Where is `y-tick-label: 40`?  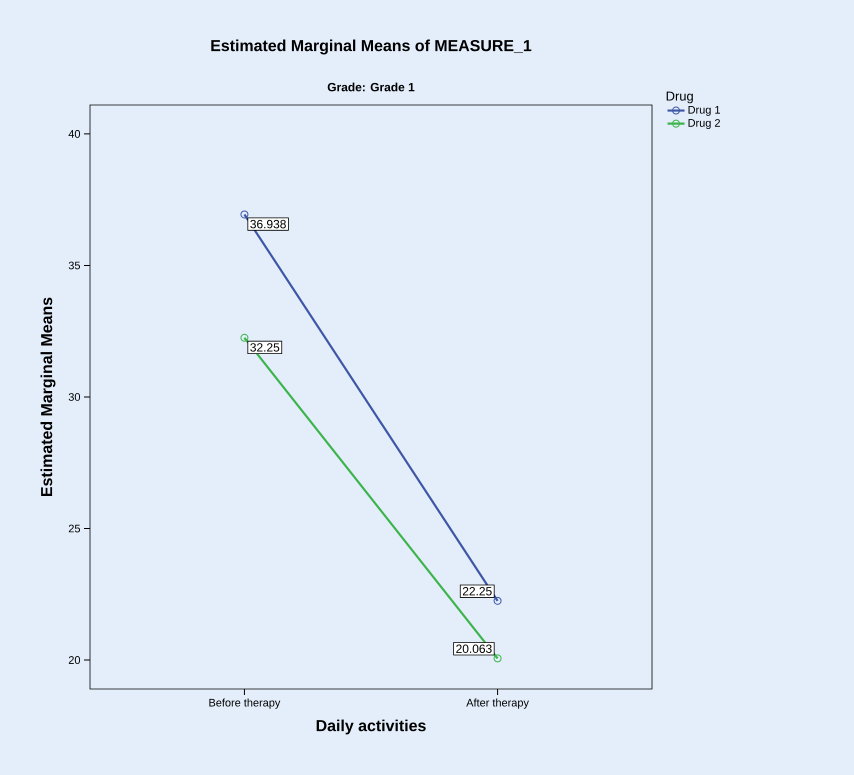 y-tick-label: 40 is located at coordinates (74, 134).